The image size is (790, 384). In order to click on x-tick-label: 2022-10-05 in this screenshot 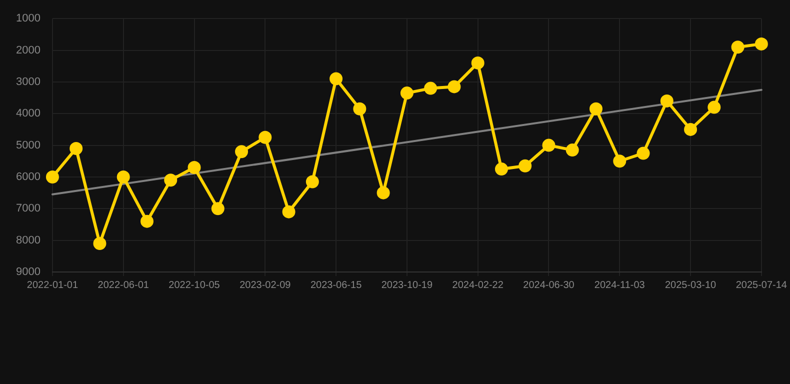, I will do `click(194, 285)`.